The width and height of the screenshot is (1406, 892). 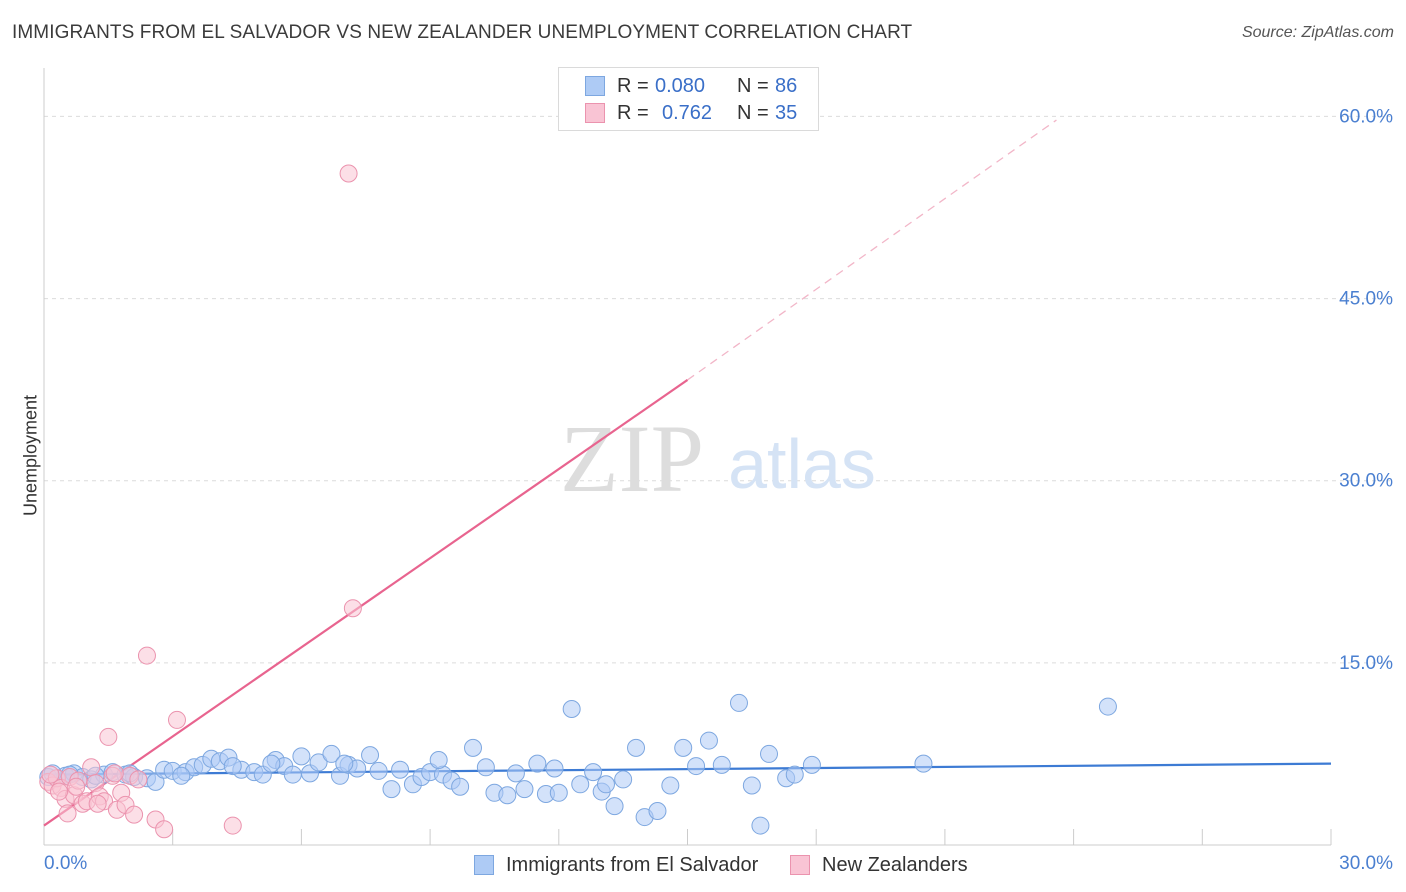 I want to click on legend-row-el-salvador: R = 0.080 N = 86, so click(x=691, y=86).